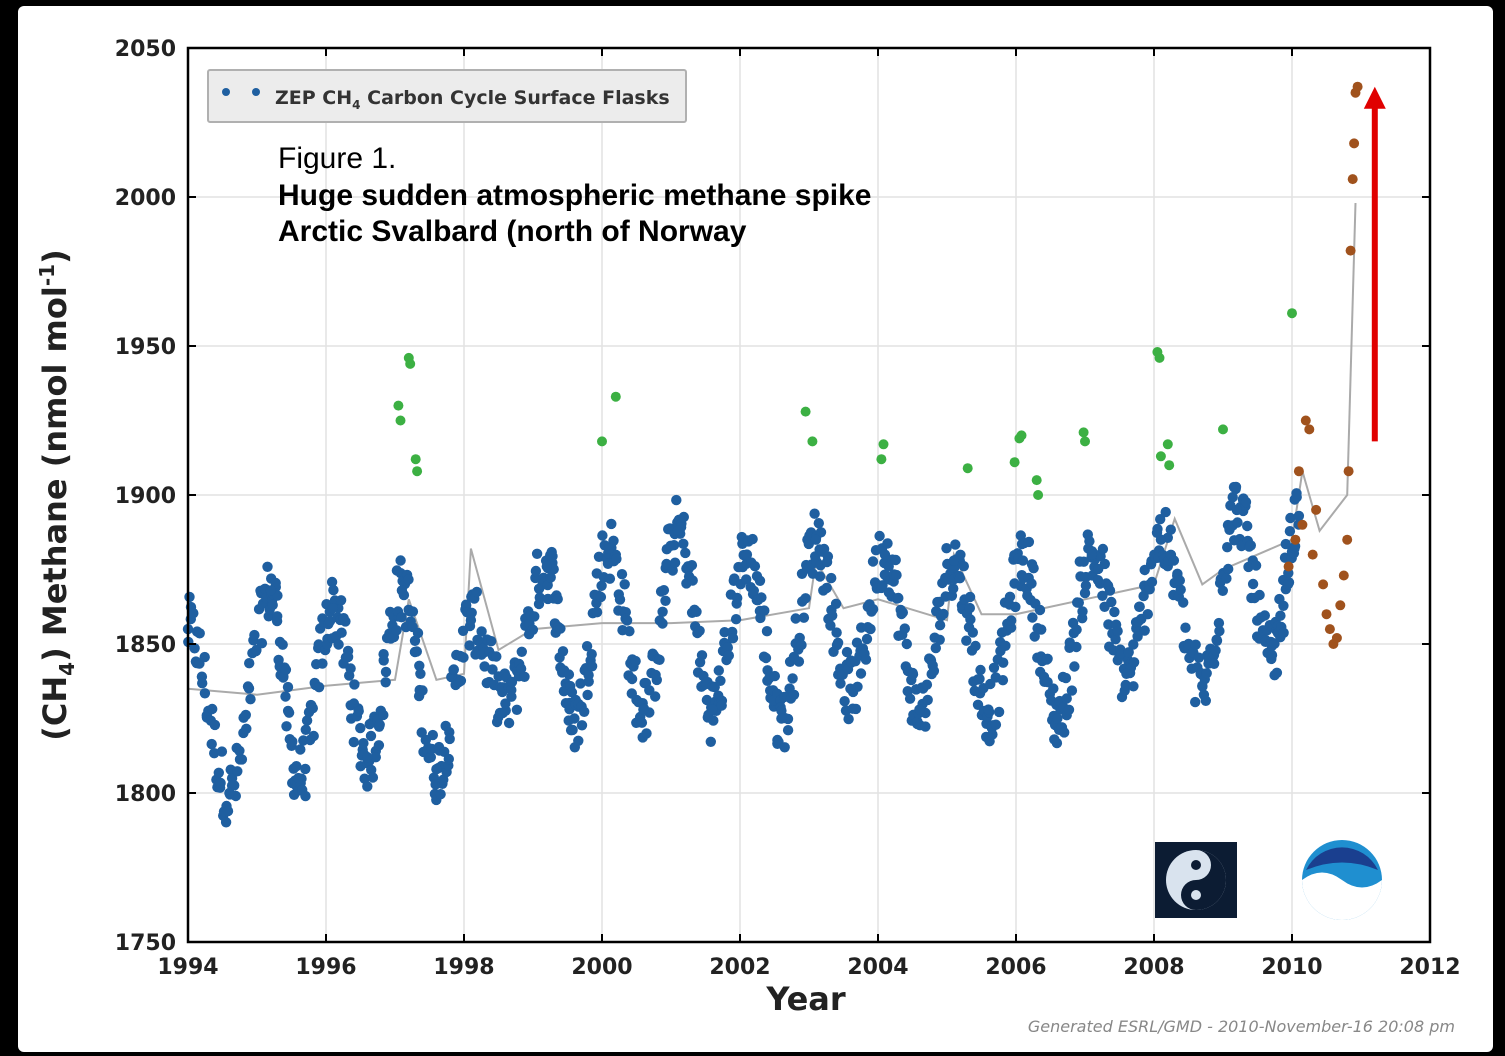 This screenshot has width=1505, height=1056. What do you see at coordinates (463, 967) in the screenshot?
I see `x-tick-label: 1998` at bounding box center [463, 967].